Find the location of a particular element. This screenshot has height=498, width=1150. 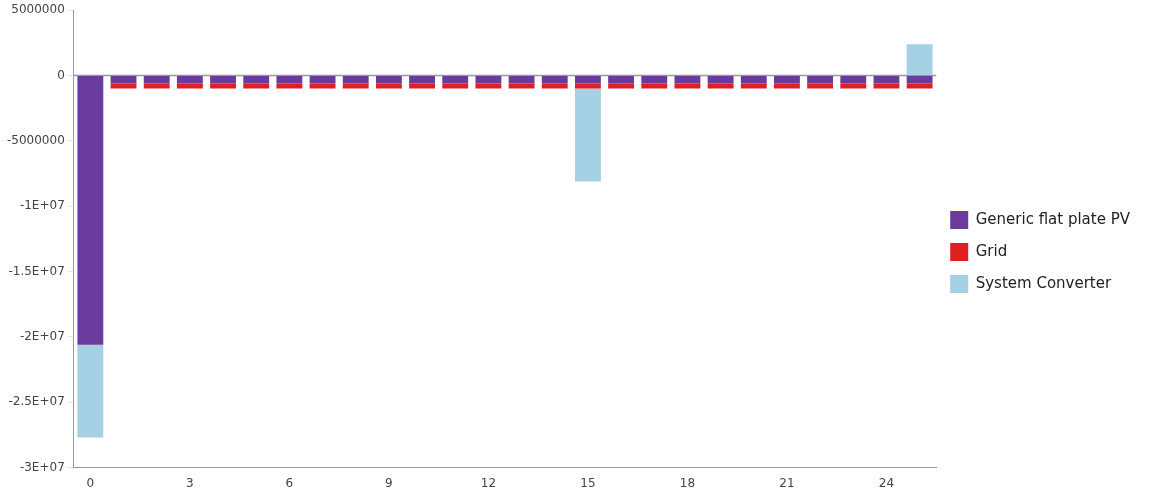

x-tick-label: 18 is located at coordinates (687, 482).